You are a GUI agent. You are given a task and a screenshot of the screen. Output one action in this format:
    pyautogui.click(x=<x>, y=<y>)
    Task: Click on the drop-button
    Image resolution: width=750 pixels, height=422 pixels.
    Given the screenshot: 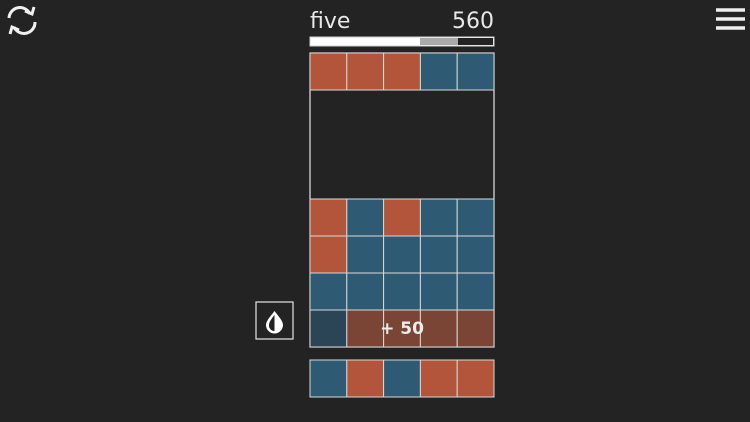 What is the action you would take?
    pyautogui.click(x=274, y=320)
    